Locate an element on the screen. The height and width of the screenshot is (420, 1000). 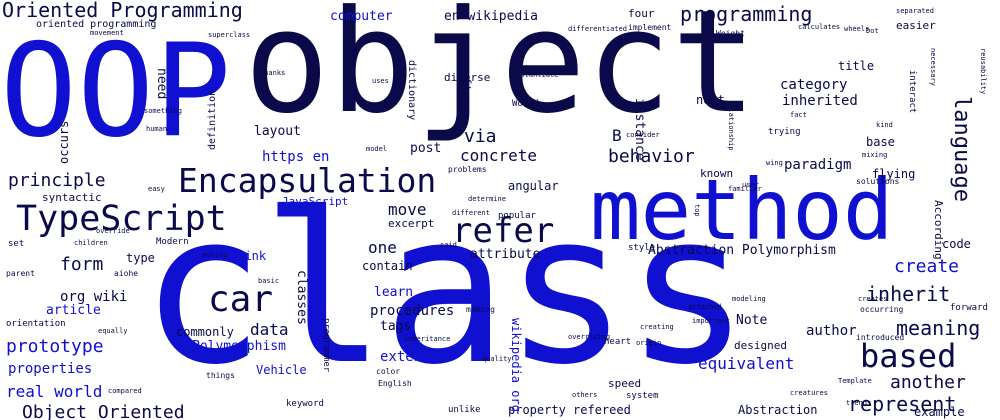
word-creating: creating is located at coordinates (657, 327).